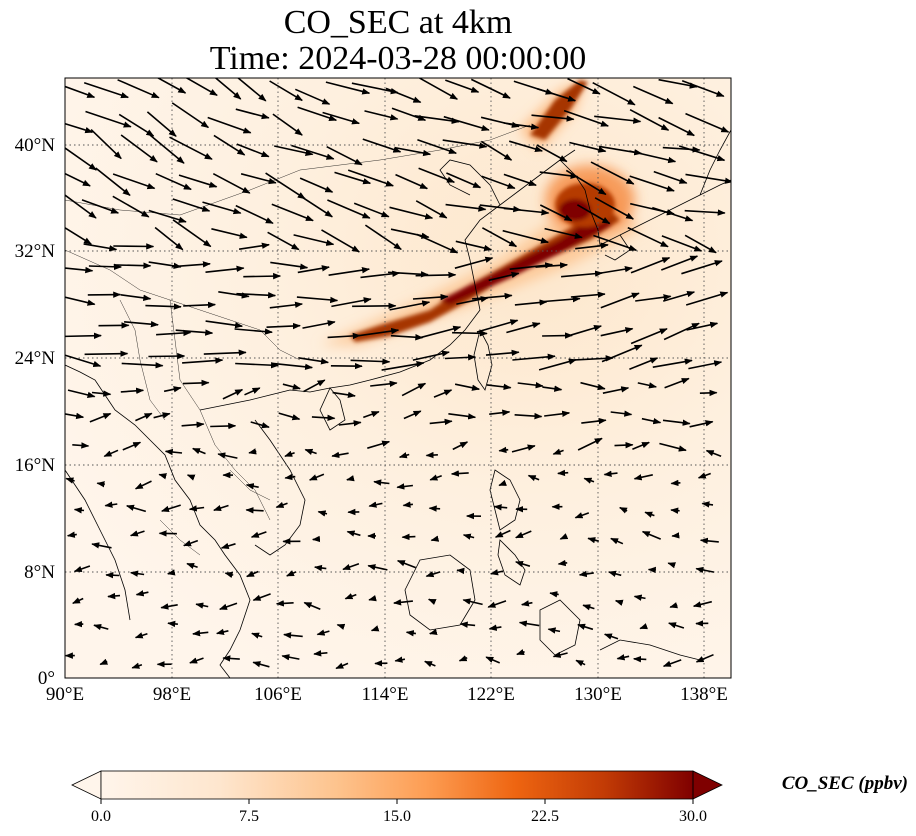  What do you see at coordinates (172, 694) in the screenshot?
I see `lon-tick: 98°E` at bounding box center [172, 694].